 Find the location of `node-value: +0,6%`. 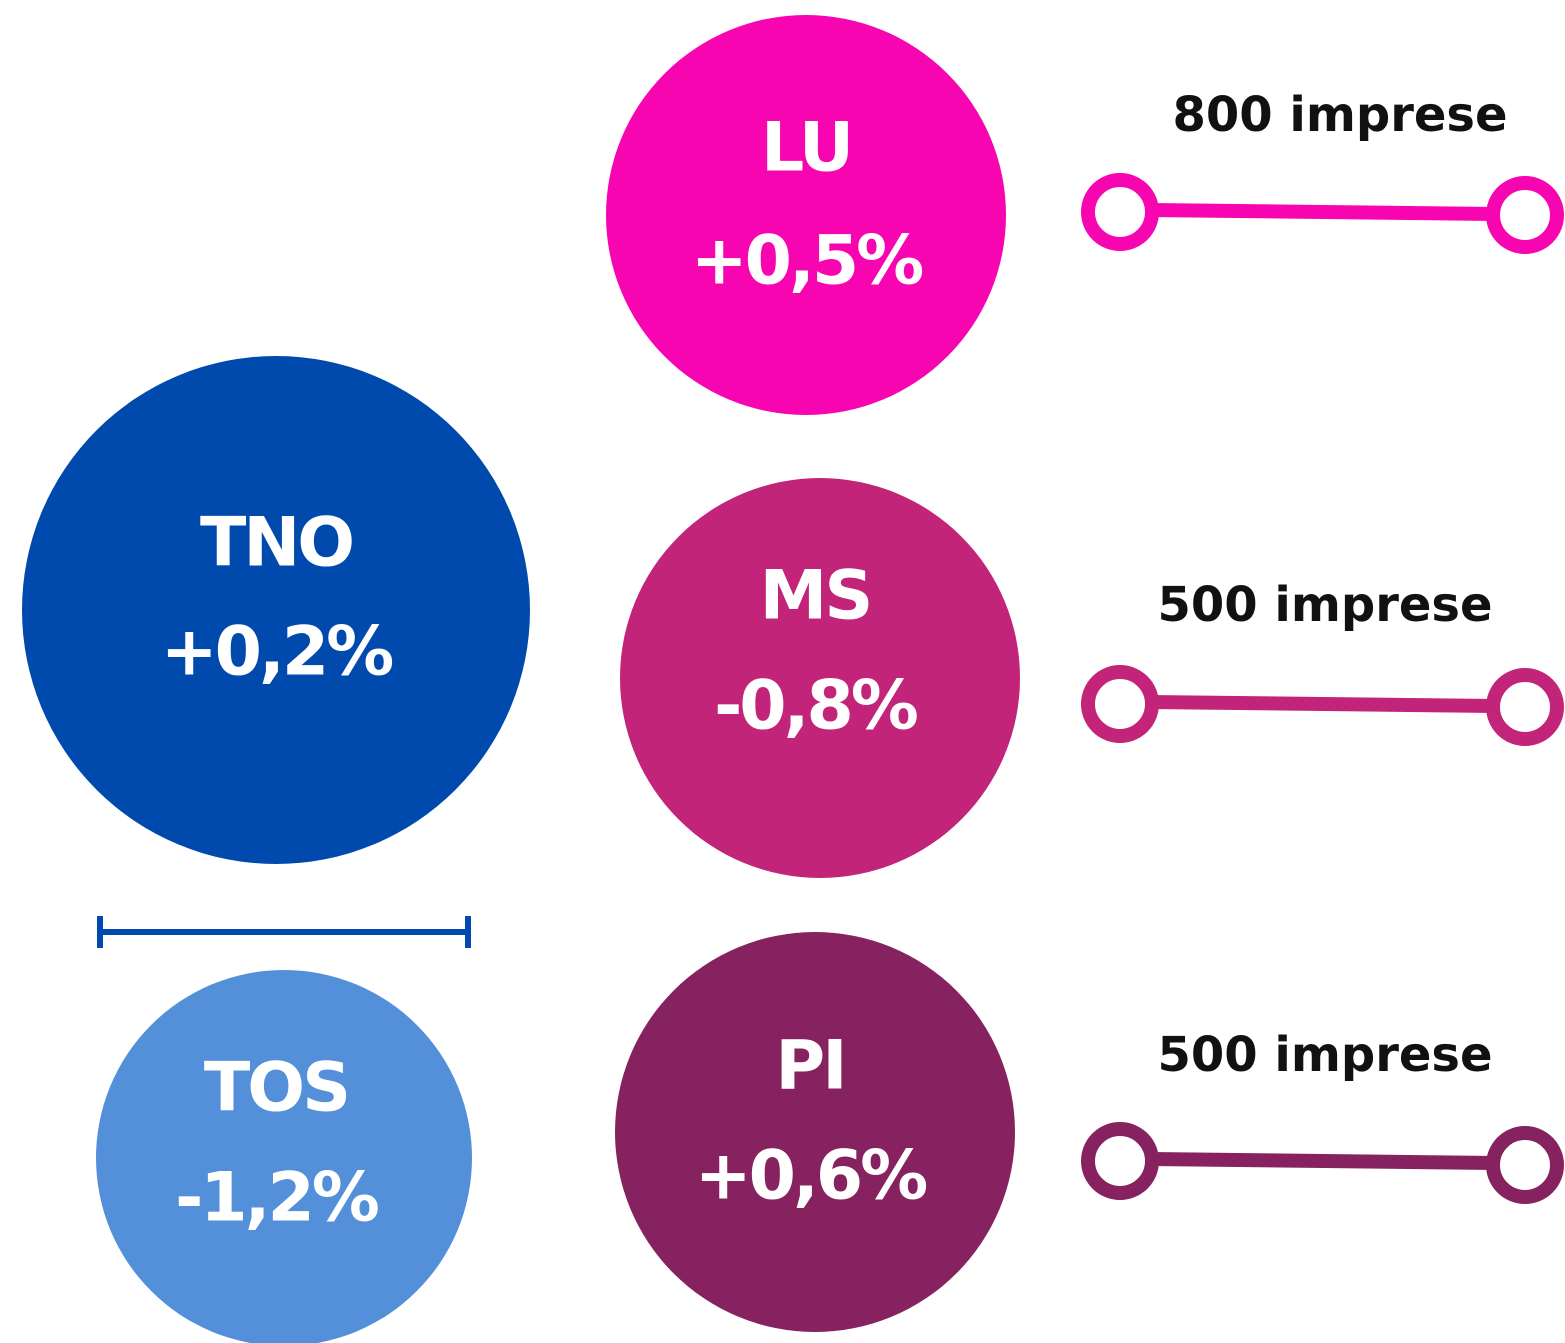

node-value: +0,6% is located at coordinates (810, 1176).